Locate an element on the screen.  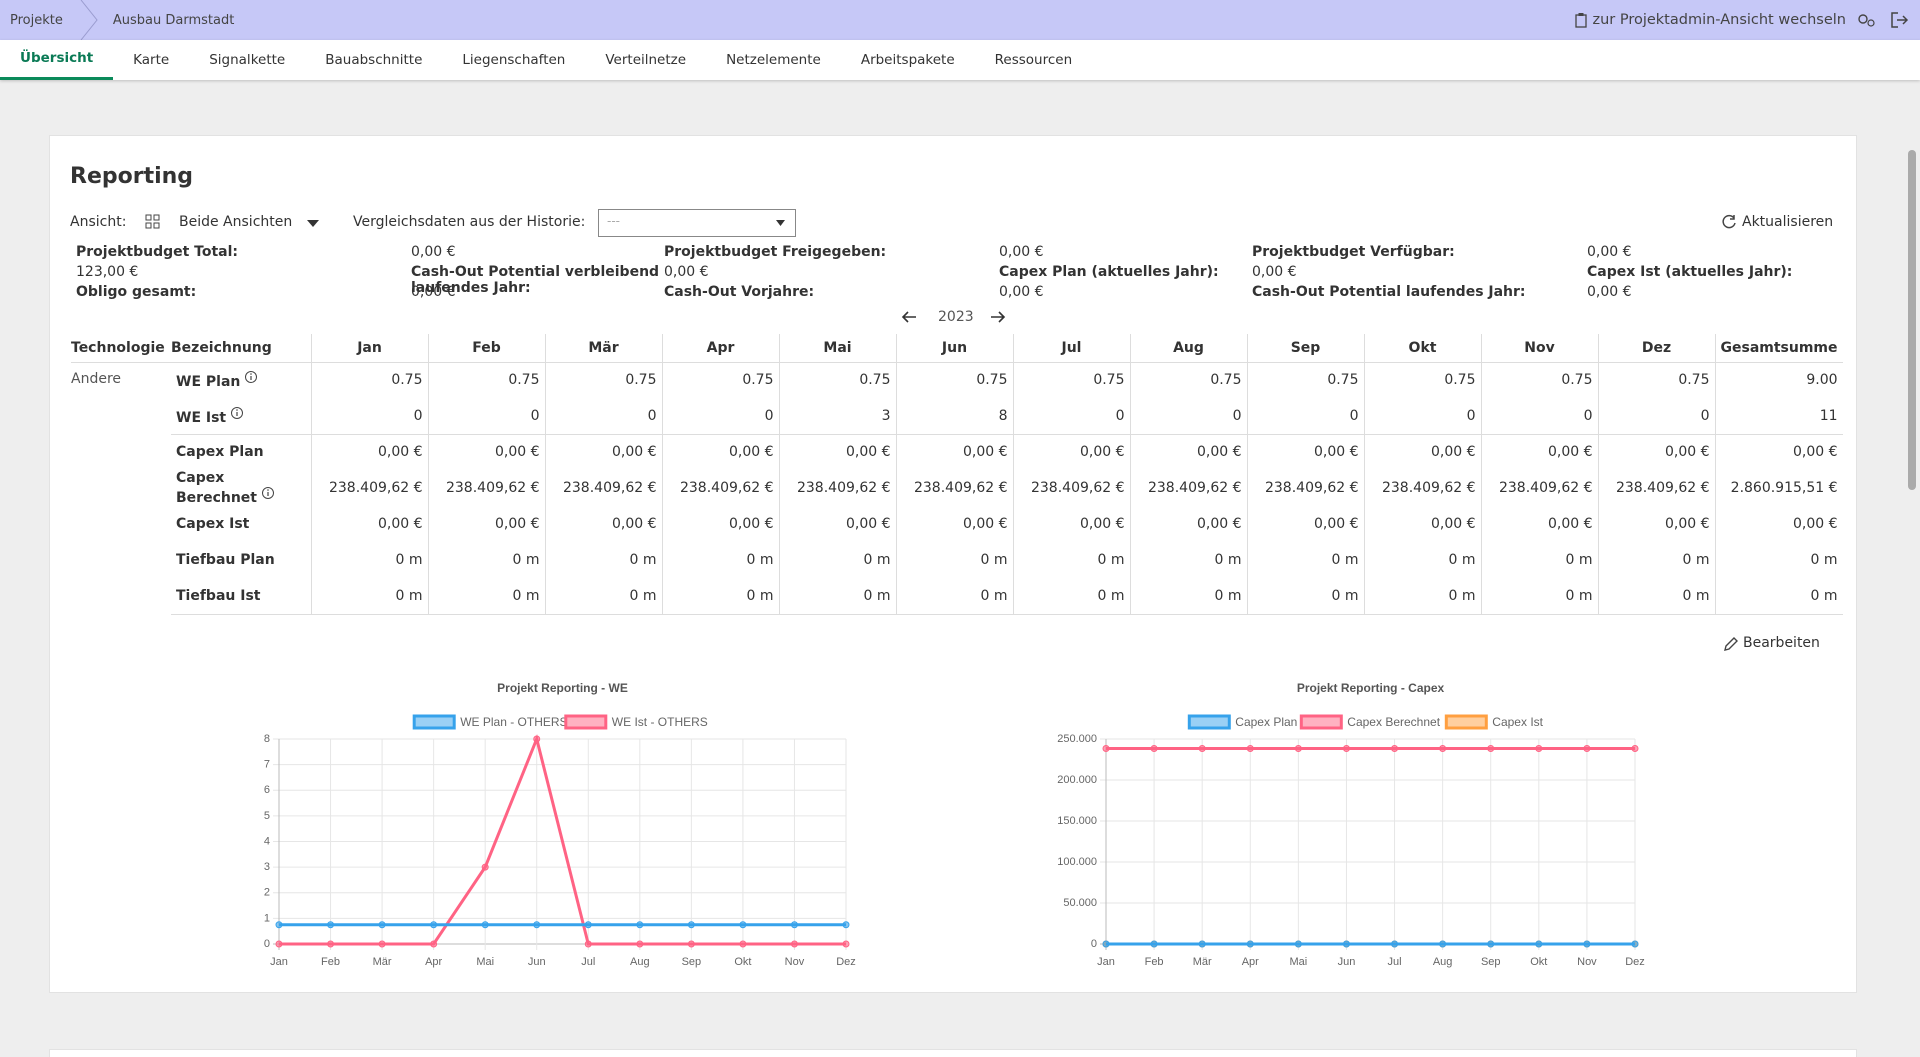
breadcrumb-item: Ausbau Darmstadt is located at coordinates (173, 20).